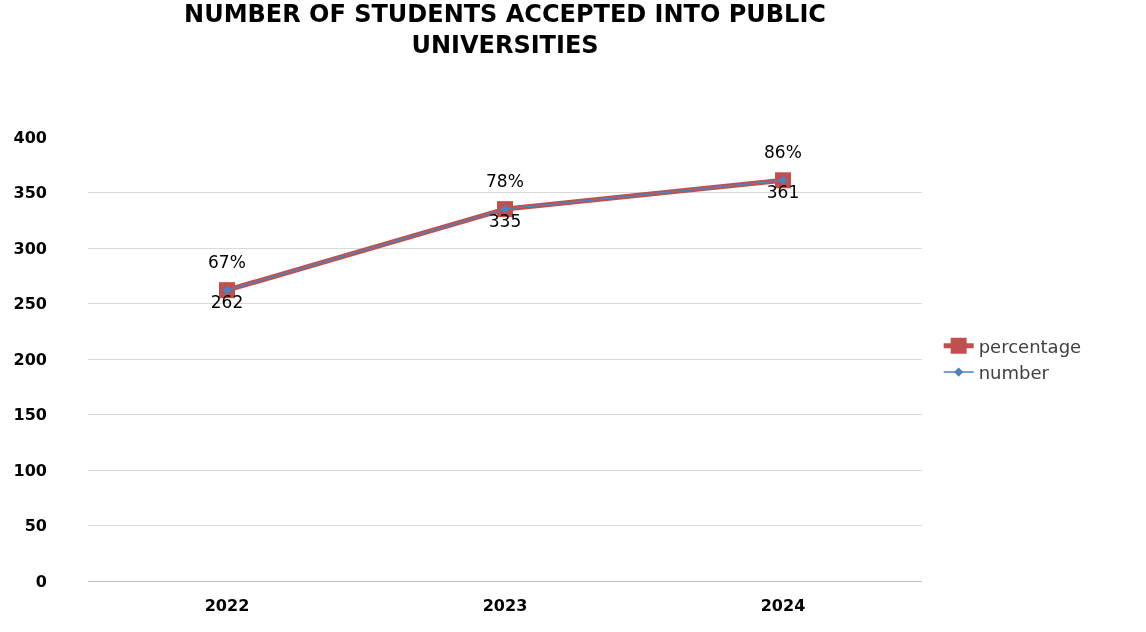 Image resolution: width=1146 pixels, height=632 pixels. Describe the element at coordinates (505, 181) in the screenshot. I see `annotation: 78%` at that location.